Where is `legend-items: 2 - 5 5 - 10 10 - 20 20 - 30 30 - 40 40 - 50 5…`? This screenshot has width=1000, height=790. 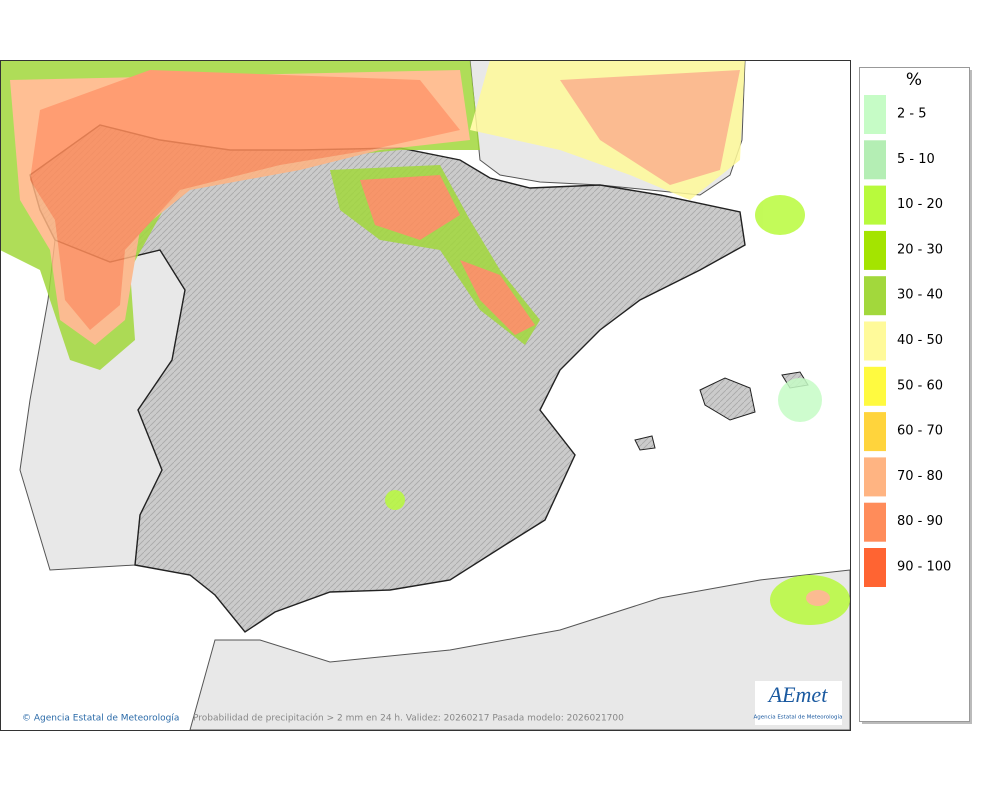 legend-items: 2 - 5 5 - 10 10 - 20 20 - 30 30 - 40 40 - 50 5… is located at coordinates (907, 341).